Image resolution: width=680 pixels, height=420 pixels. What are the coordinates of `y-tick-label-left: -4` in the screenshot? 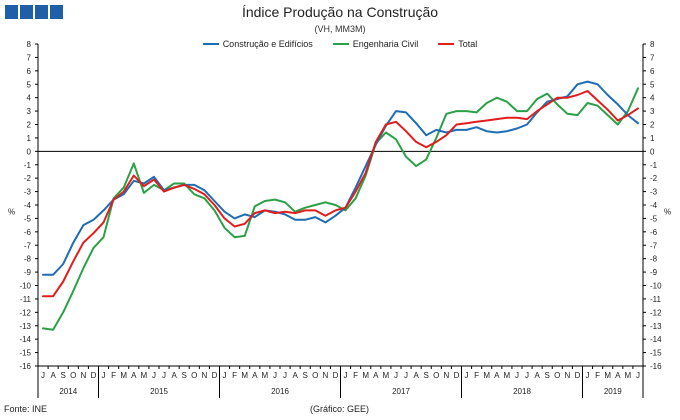 It's located at (28, 205).